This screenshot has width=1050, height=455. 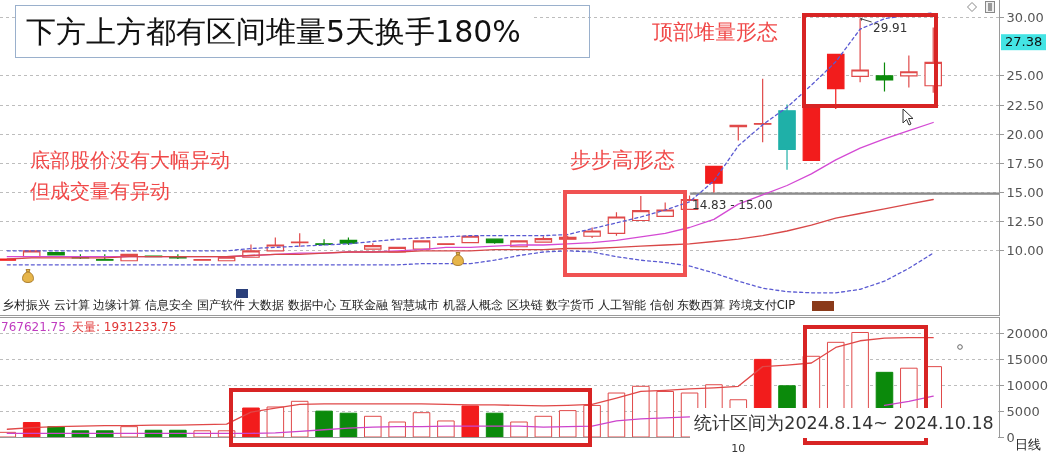 I want to click on y-tick-label: 25.00, so click(x=1025, y=76).